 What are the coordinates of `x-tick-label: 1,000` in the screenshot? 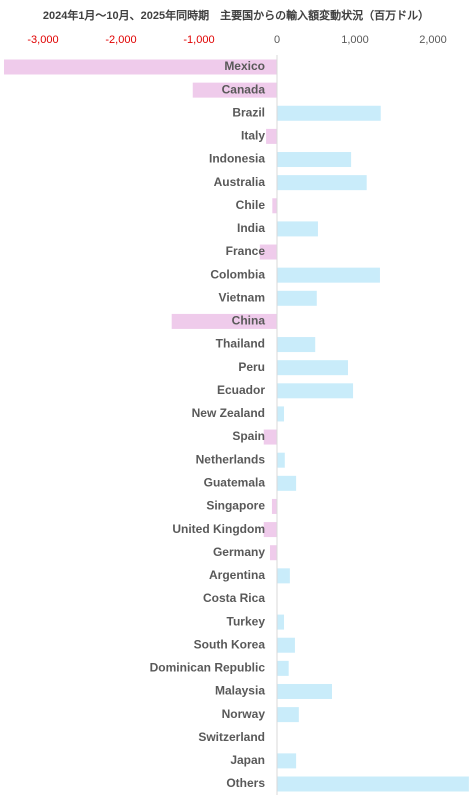 It's located at (355, 40).